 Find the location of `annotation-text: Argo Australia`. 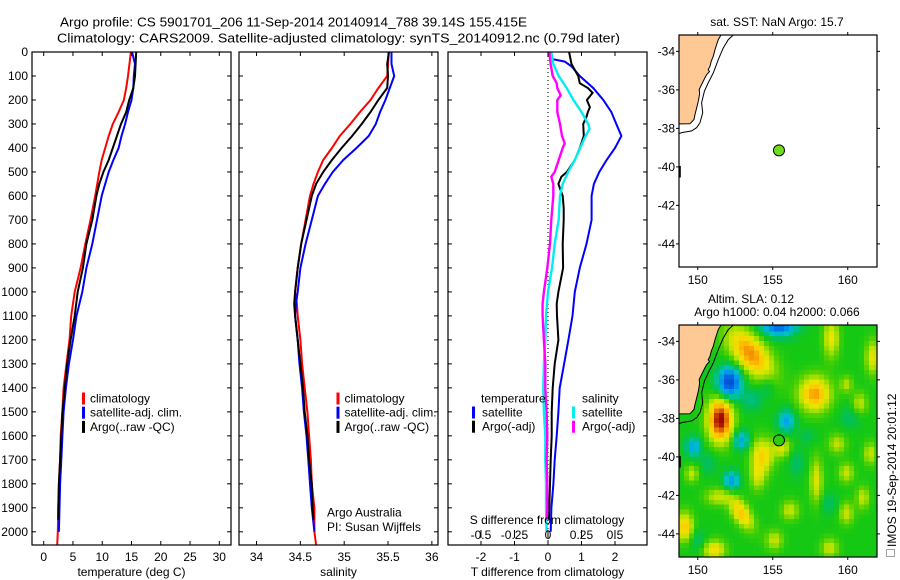

annotation-text: Argo Australia is located at coordinates (364, 513).